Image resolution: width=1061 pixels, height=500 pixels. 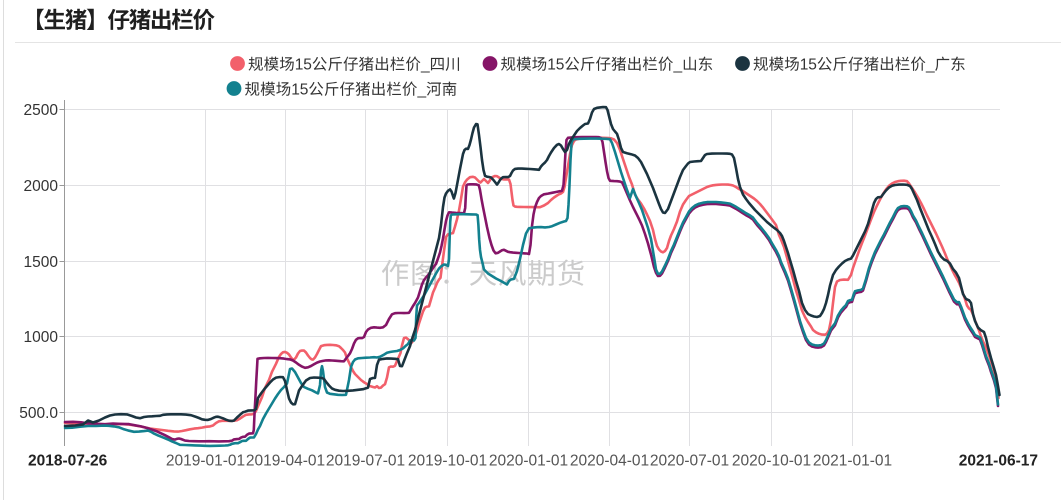 What do you see at coordinates (771, 461) in the screenshot?
I see `svg-text: 2020-10-01` at bounding box center [771, 461].